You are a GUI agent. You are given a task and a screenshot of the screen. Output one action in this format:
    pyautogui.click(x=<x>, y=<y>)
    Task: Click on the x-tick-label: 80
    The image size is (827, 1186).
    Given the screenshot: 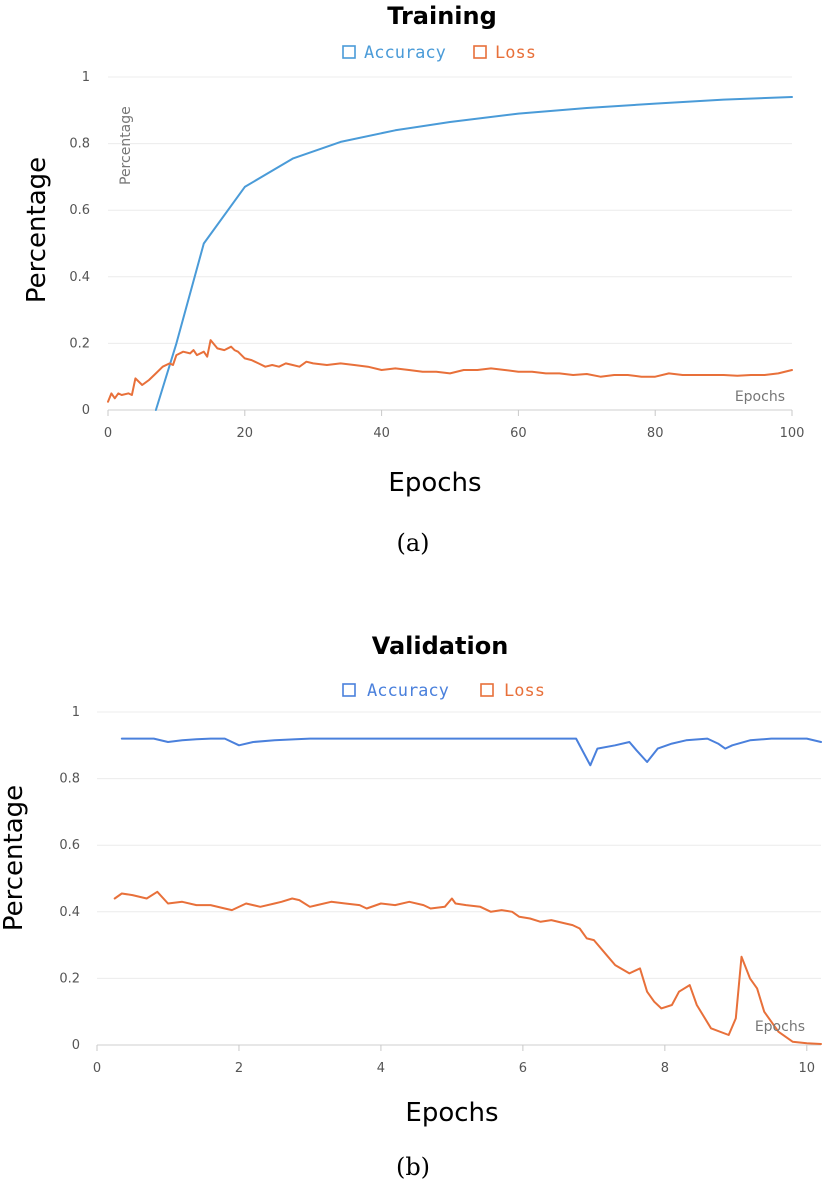 What is the action you would take?
    pyautogui.click(x=655, y=433)
    